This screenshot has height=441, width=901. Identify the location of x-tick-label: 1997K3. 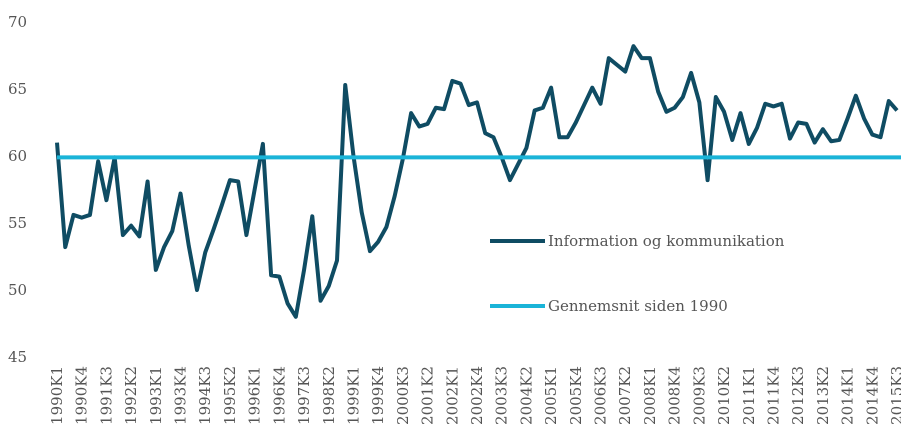
(304, 395).